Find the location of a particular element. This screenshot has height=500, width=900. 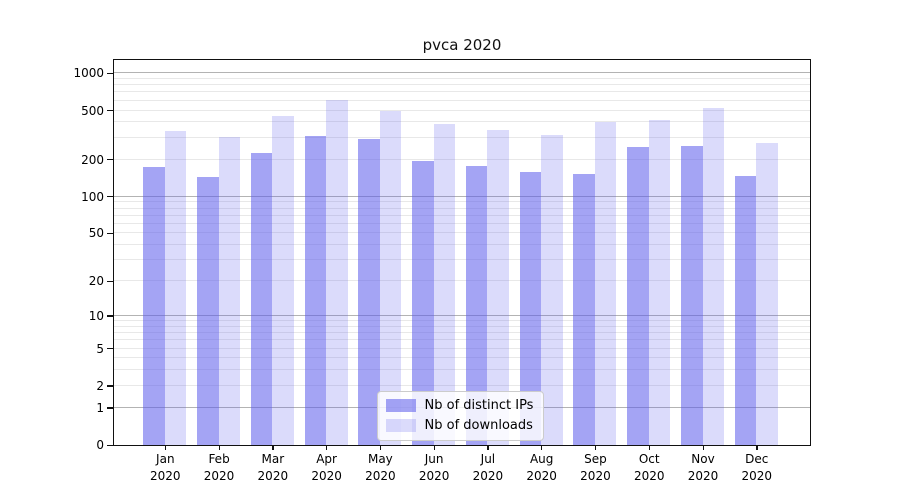

x-tick-label: Nov 2020 is located at coordinates (703, 467).